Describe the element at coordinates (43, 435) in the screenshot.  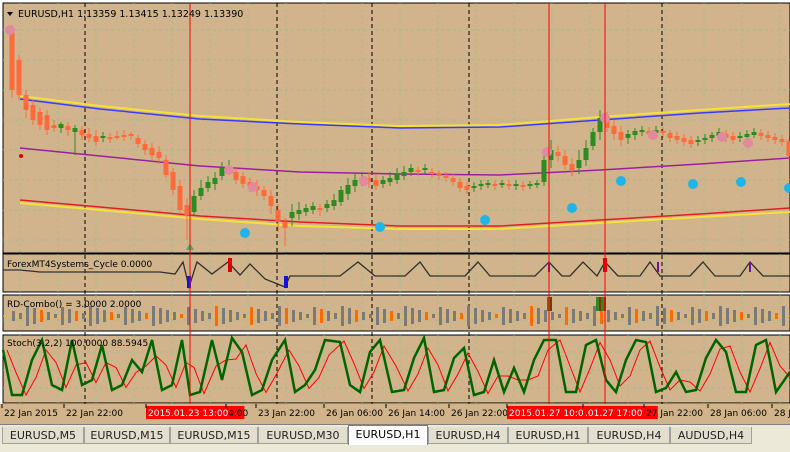
I see `chart-tab: EURUSD,M5` at that location.